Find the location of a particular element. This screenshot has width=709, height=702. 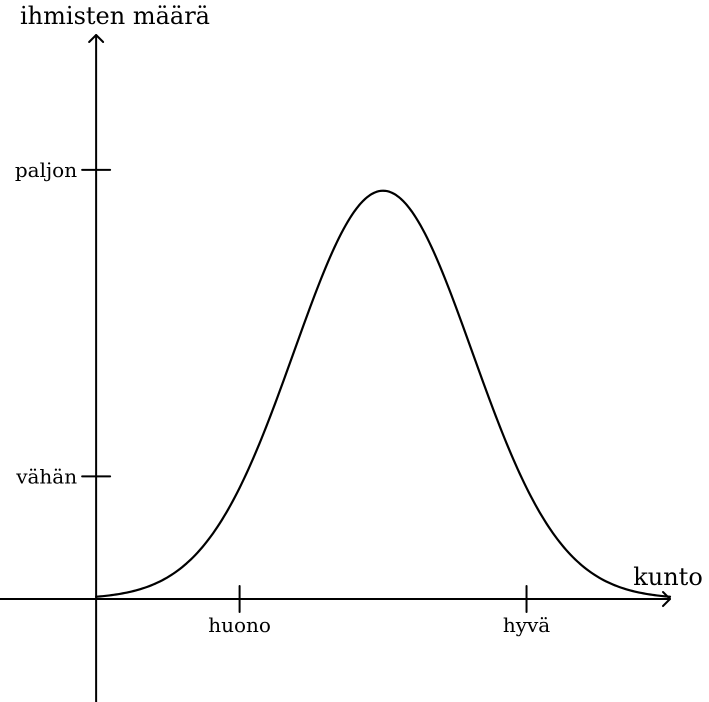

y-axis-label: ihmisten määrä is located at coordinates (115, 16).